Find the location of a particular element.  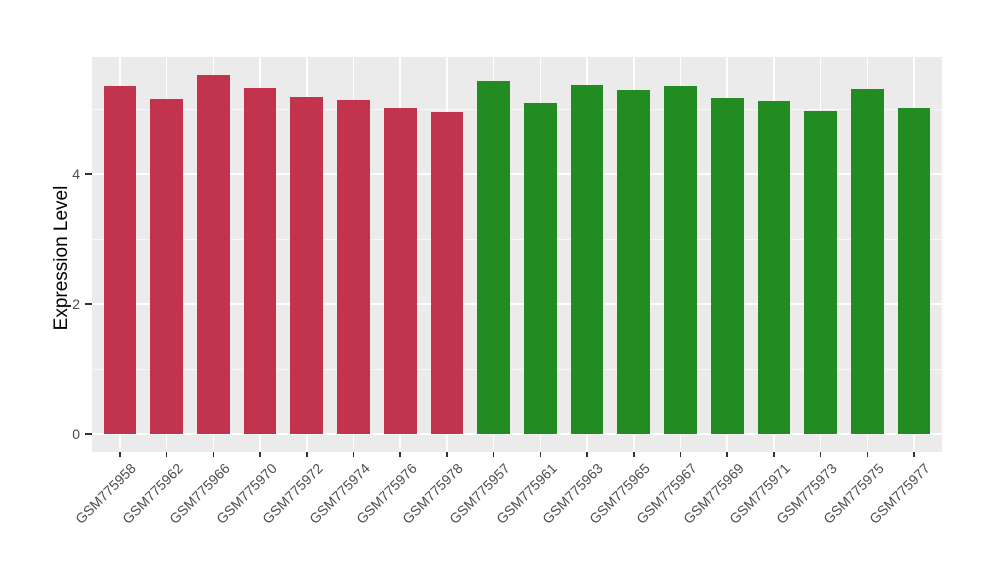

bar-GSM775973 is located at coordinates (820, 272).